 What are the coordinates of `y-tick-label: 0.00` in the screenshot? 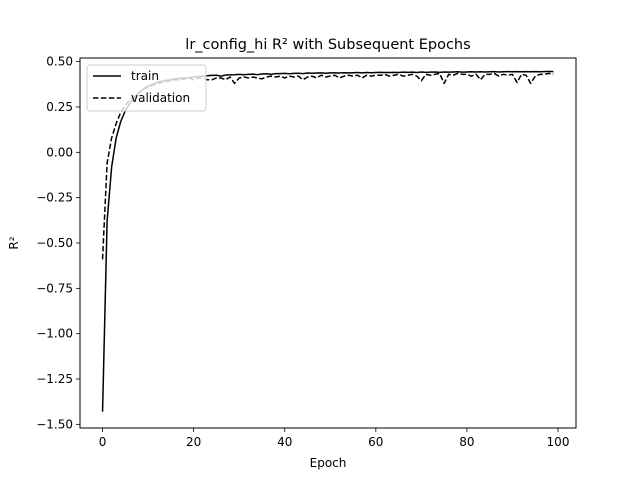 It's located at (59, 152).